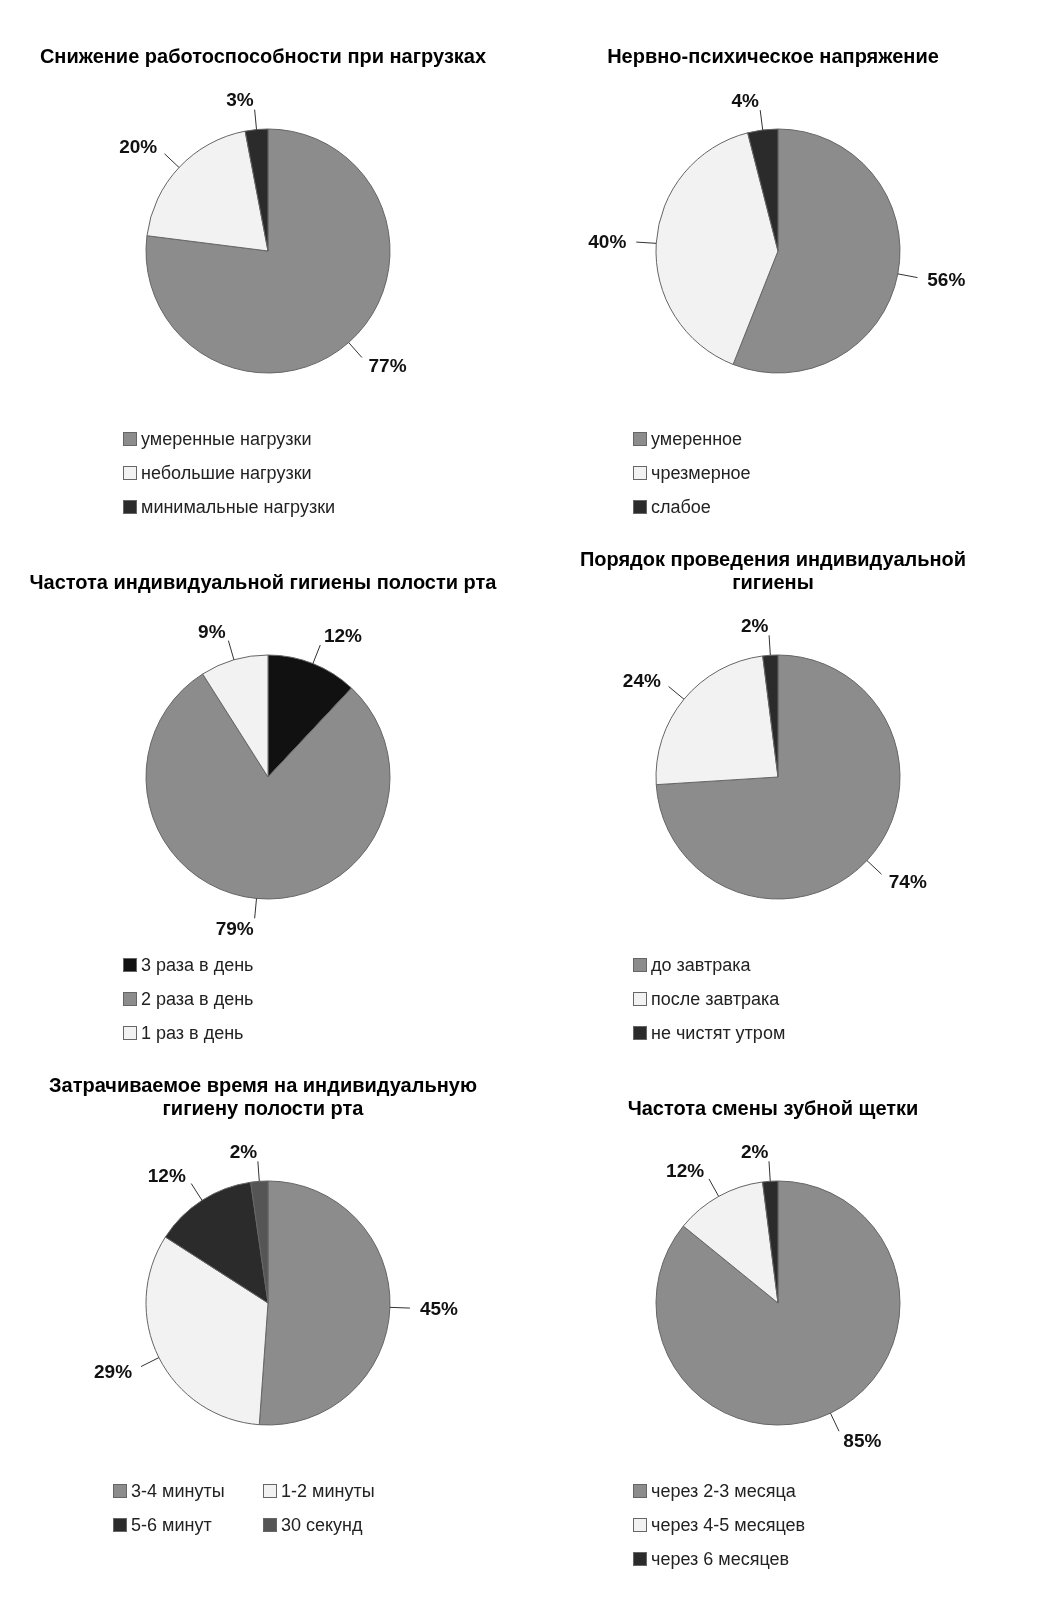 The height and width of the screenshot is (1608, 1048). I want to click on data-label: 79%, so click(234, 928).